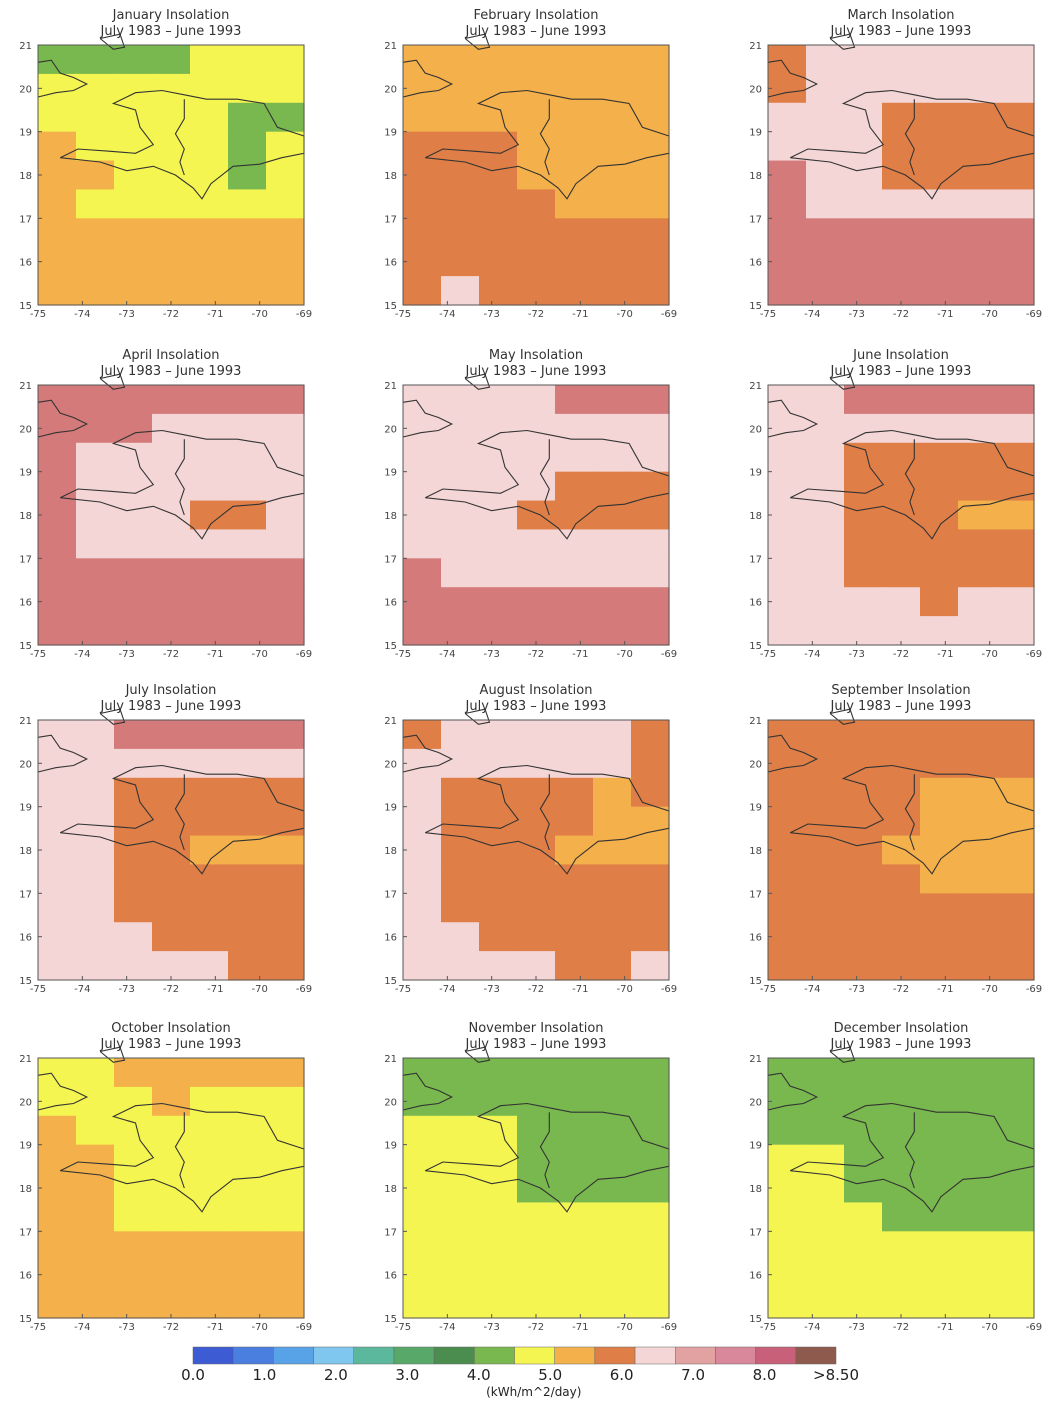  Describe the element at coordinates (390, 1146) in the screenshot. I see `y-tick-label: 19` at that location.